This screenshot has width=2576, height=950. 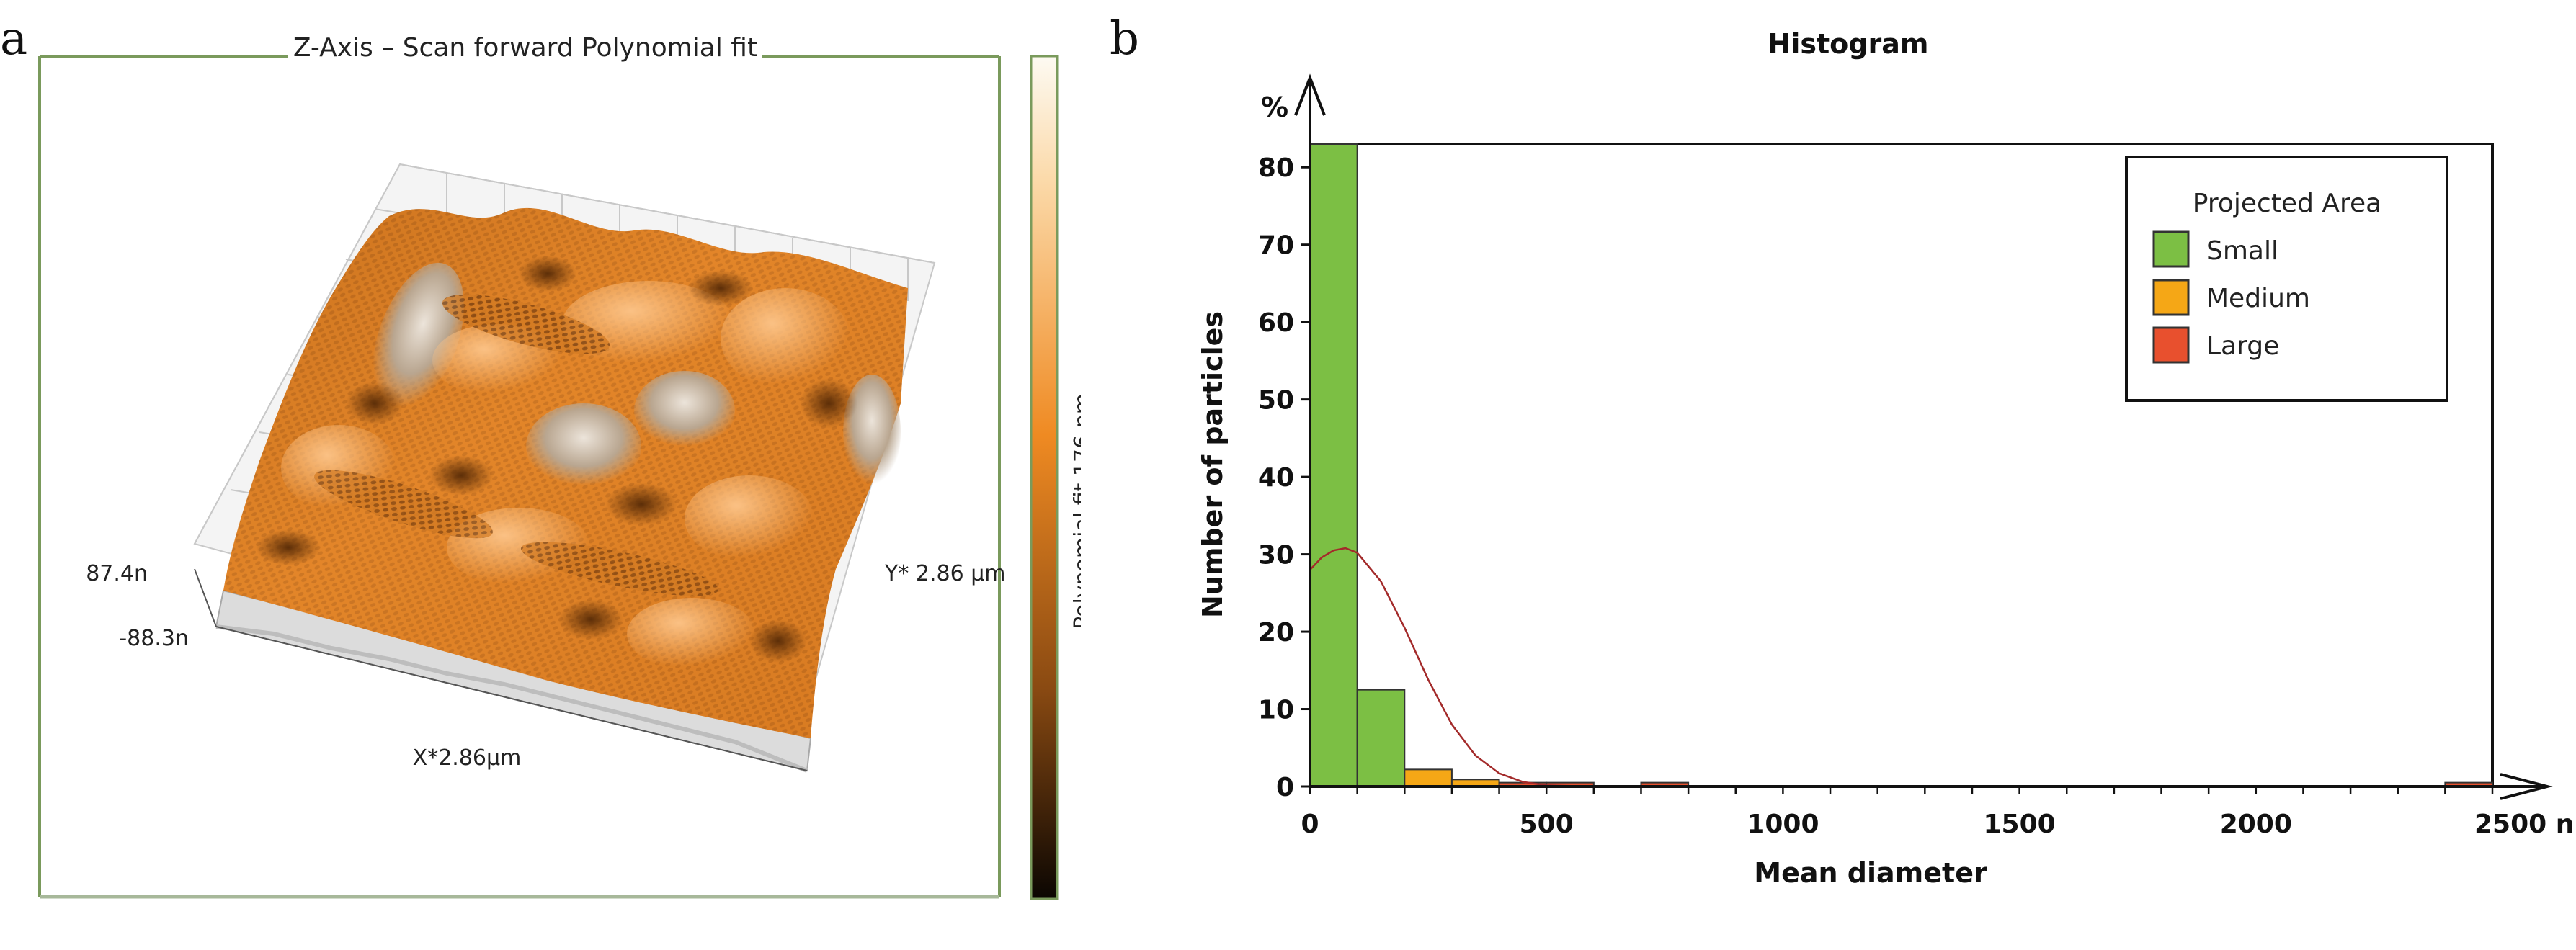 What do you see at coordinates (1938, 813) in the screenshot?
I see `x-ticks: 0 500 1000 1500 2000 2500 nm` at bounding box center [1938, 813].